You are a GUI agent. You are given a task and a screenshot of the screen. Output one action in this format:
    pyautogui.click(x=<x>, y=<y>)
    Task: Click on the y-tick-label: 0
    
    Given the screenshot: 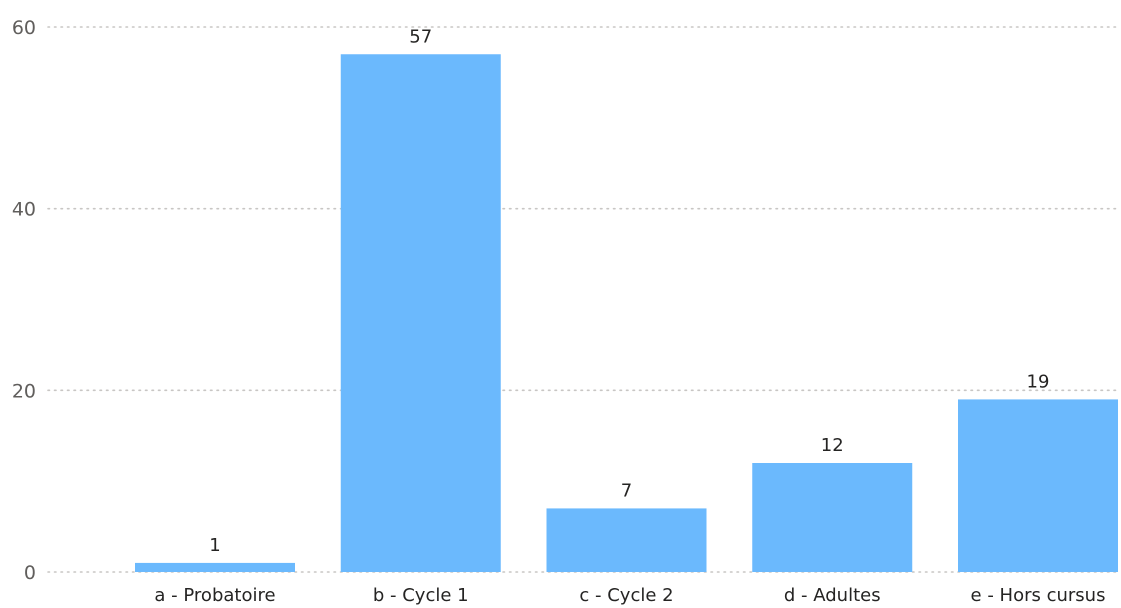 What is the action you would take?
    pyautogui.click(x=30, y=573)
    